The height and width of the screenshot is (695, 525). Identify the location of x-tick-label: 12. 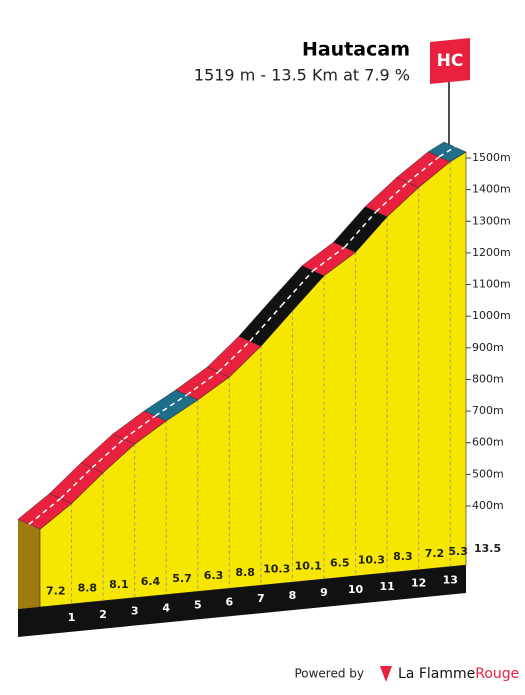
(418, 583).